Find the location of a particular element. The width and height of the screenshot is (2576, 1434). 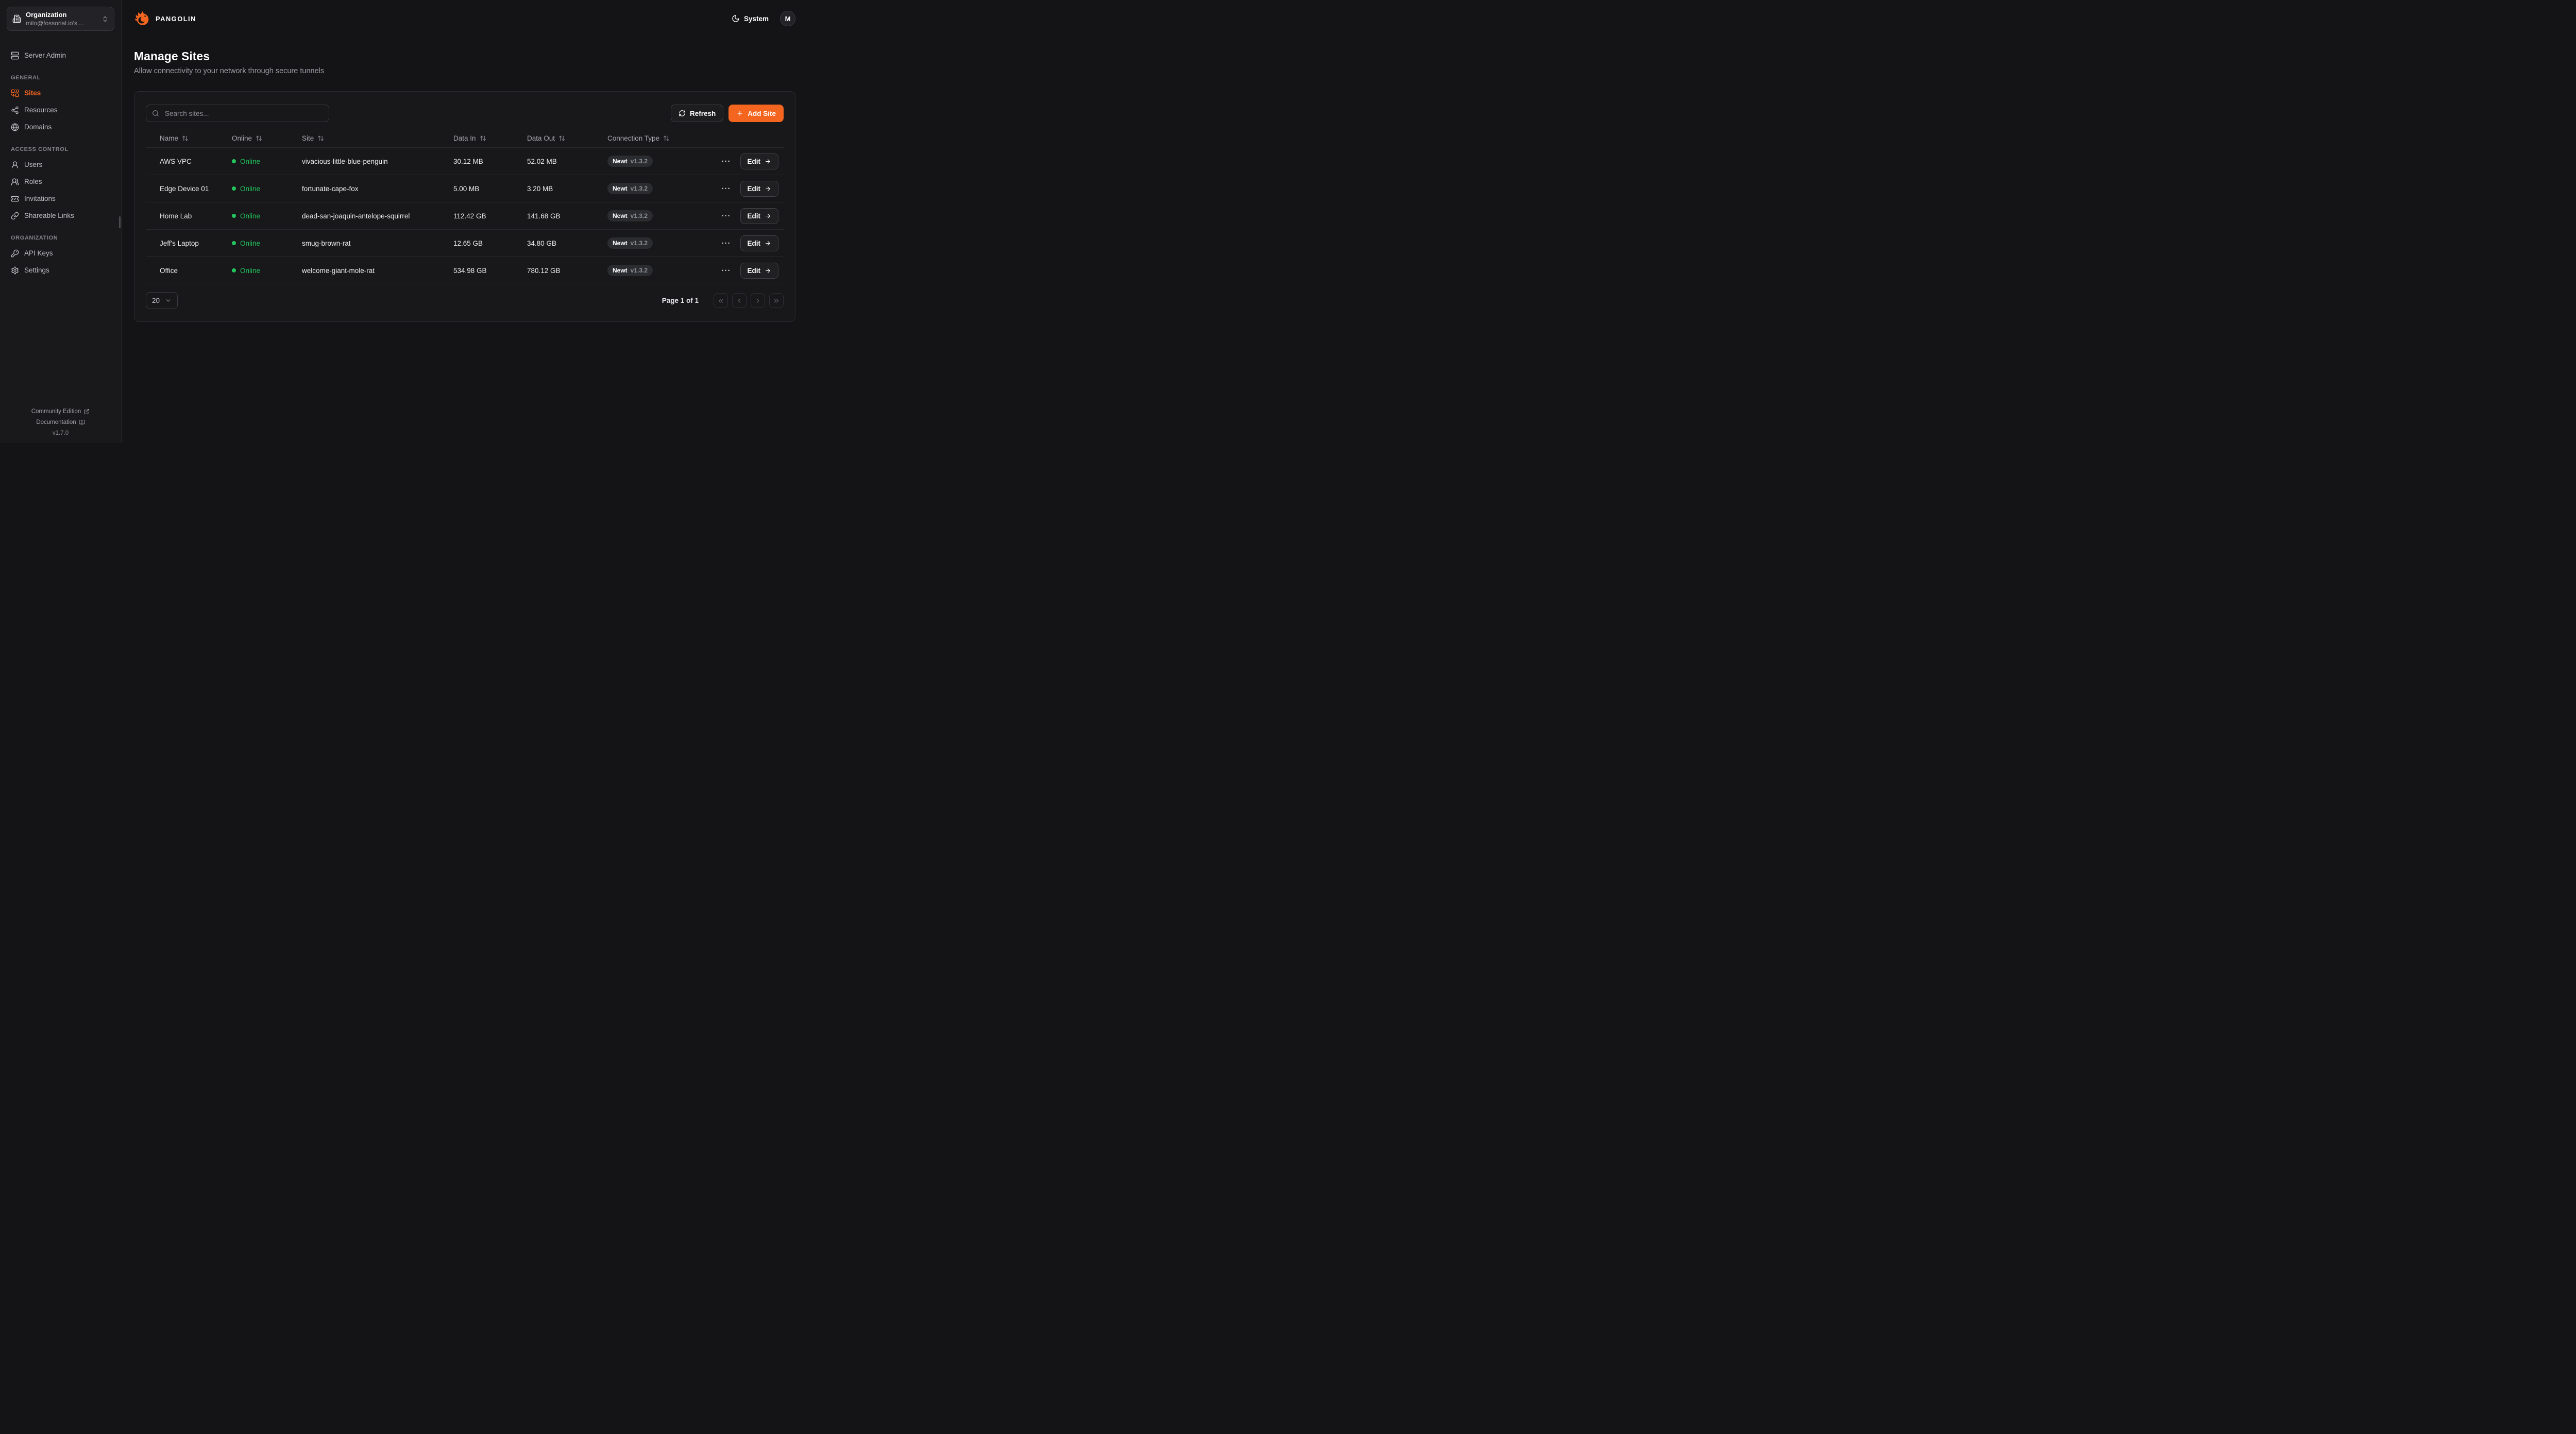

pangolin-logo-icon is located at coordinates (141, 18).